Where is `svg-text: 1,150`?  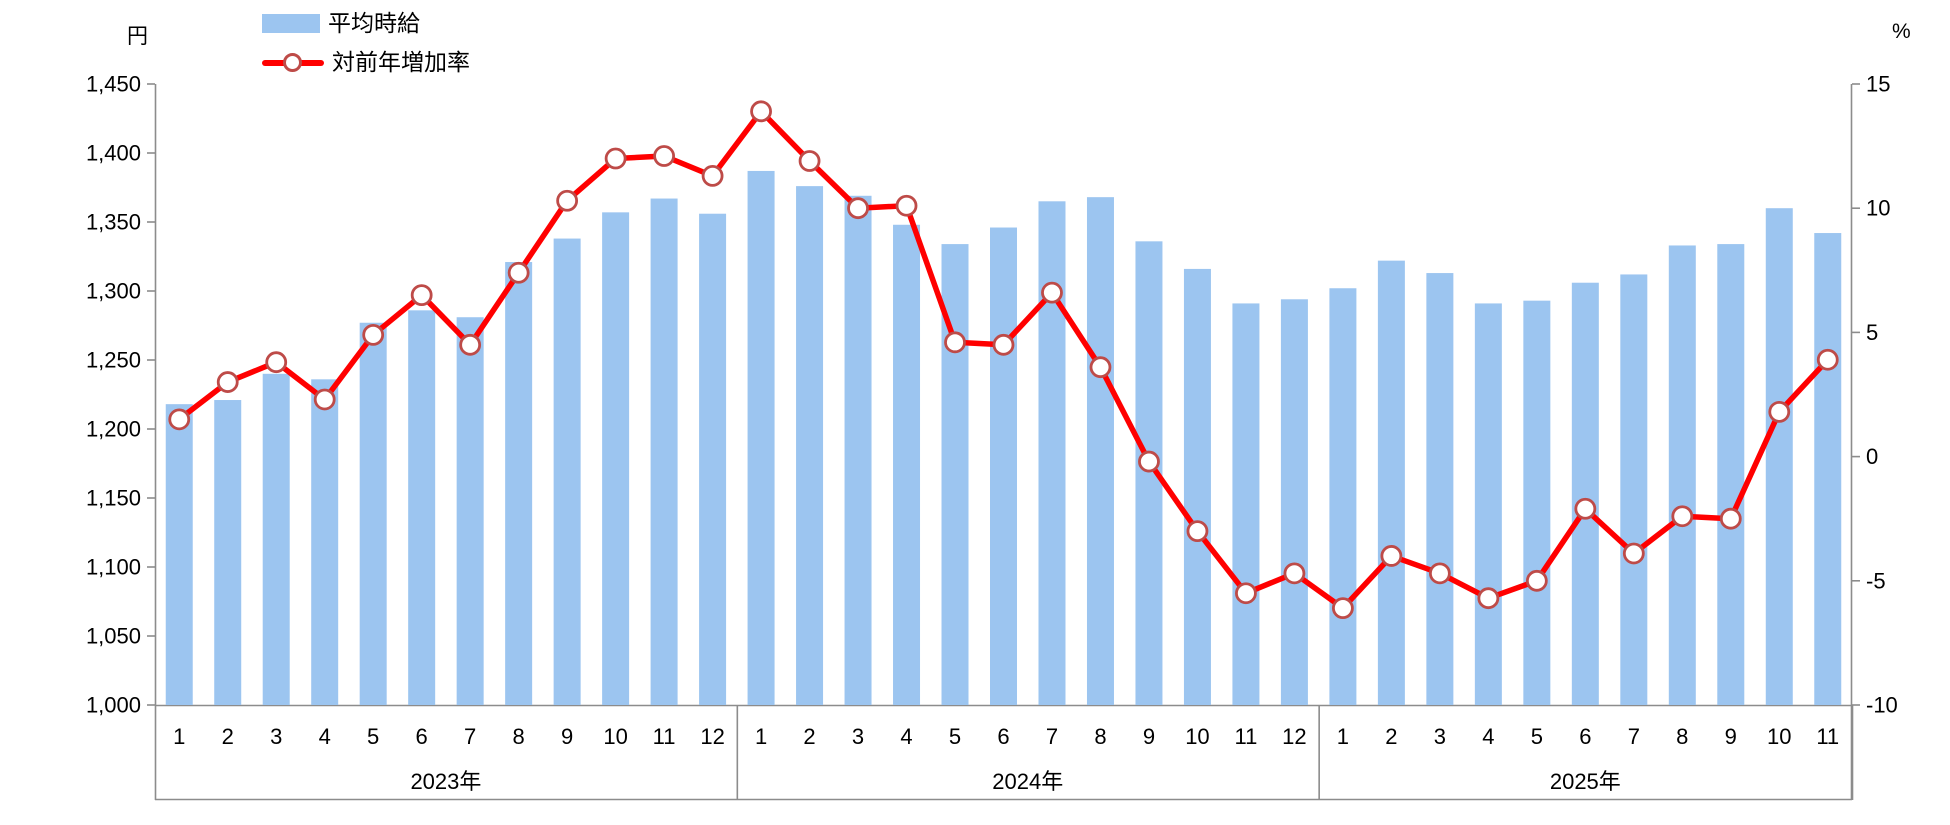 svg-text: 1,150 is located at coordinates (113, 498).